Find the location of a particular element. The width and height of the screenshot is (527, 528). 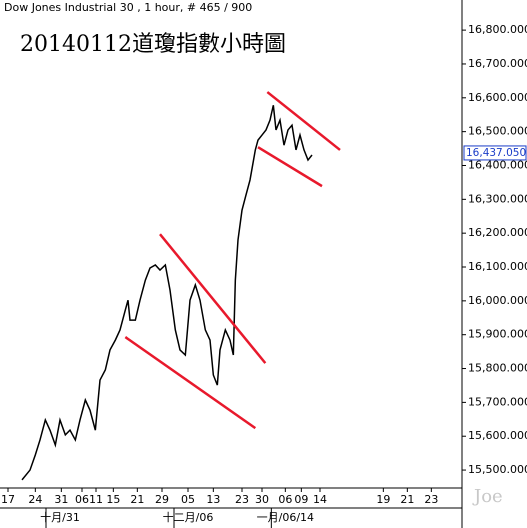

y-tick-label: 15,800.000 is located at coordinates (497, 368).